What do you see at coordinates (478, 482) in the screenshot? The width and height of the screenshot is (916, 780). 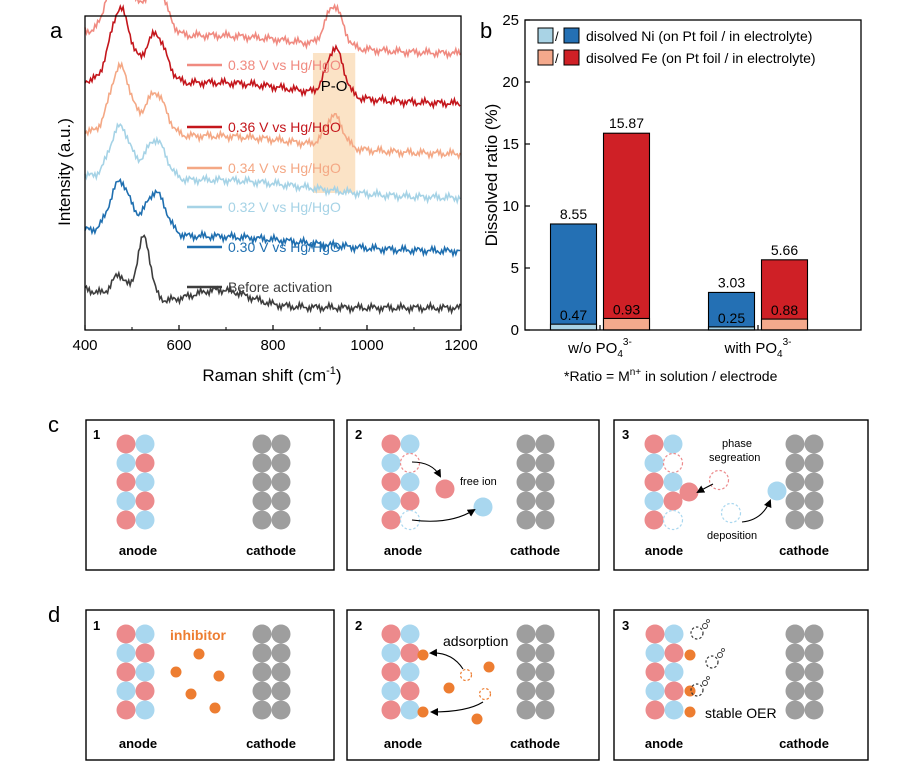 I see `free-ion-label: free ion` at bounding box center [478, 482].